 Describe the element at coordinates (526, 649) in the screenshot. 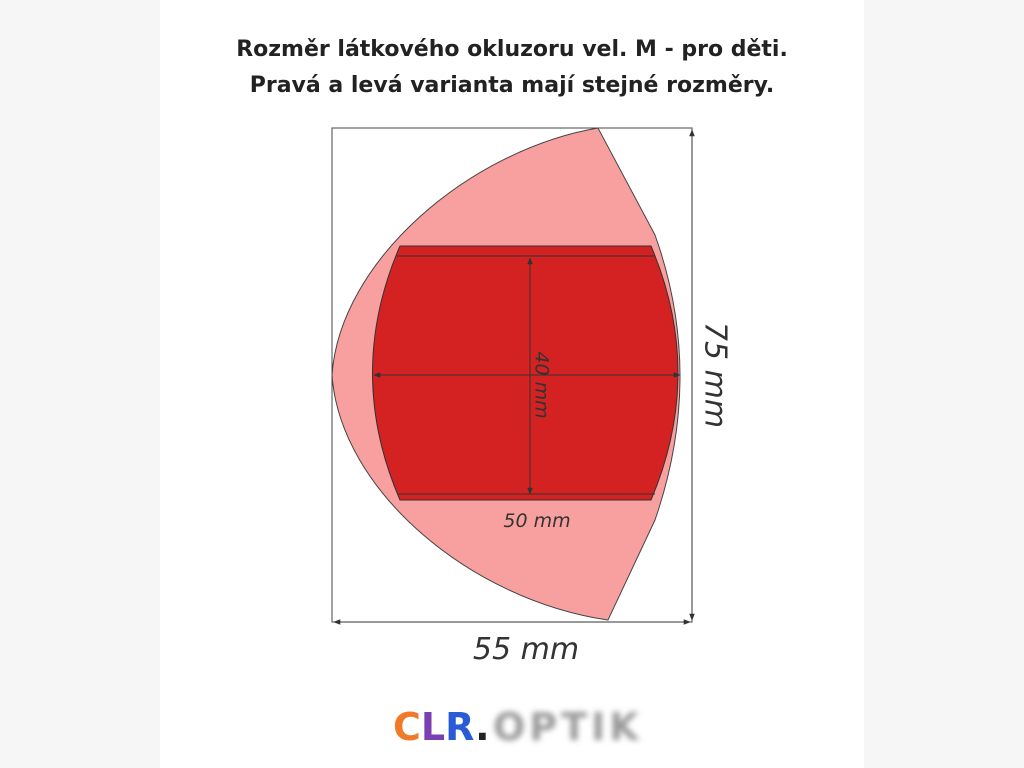

I see `width-label: 55 mm` at that location.